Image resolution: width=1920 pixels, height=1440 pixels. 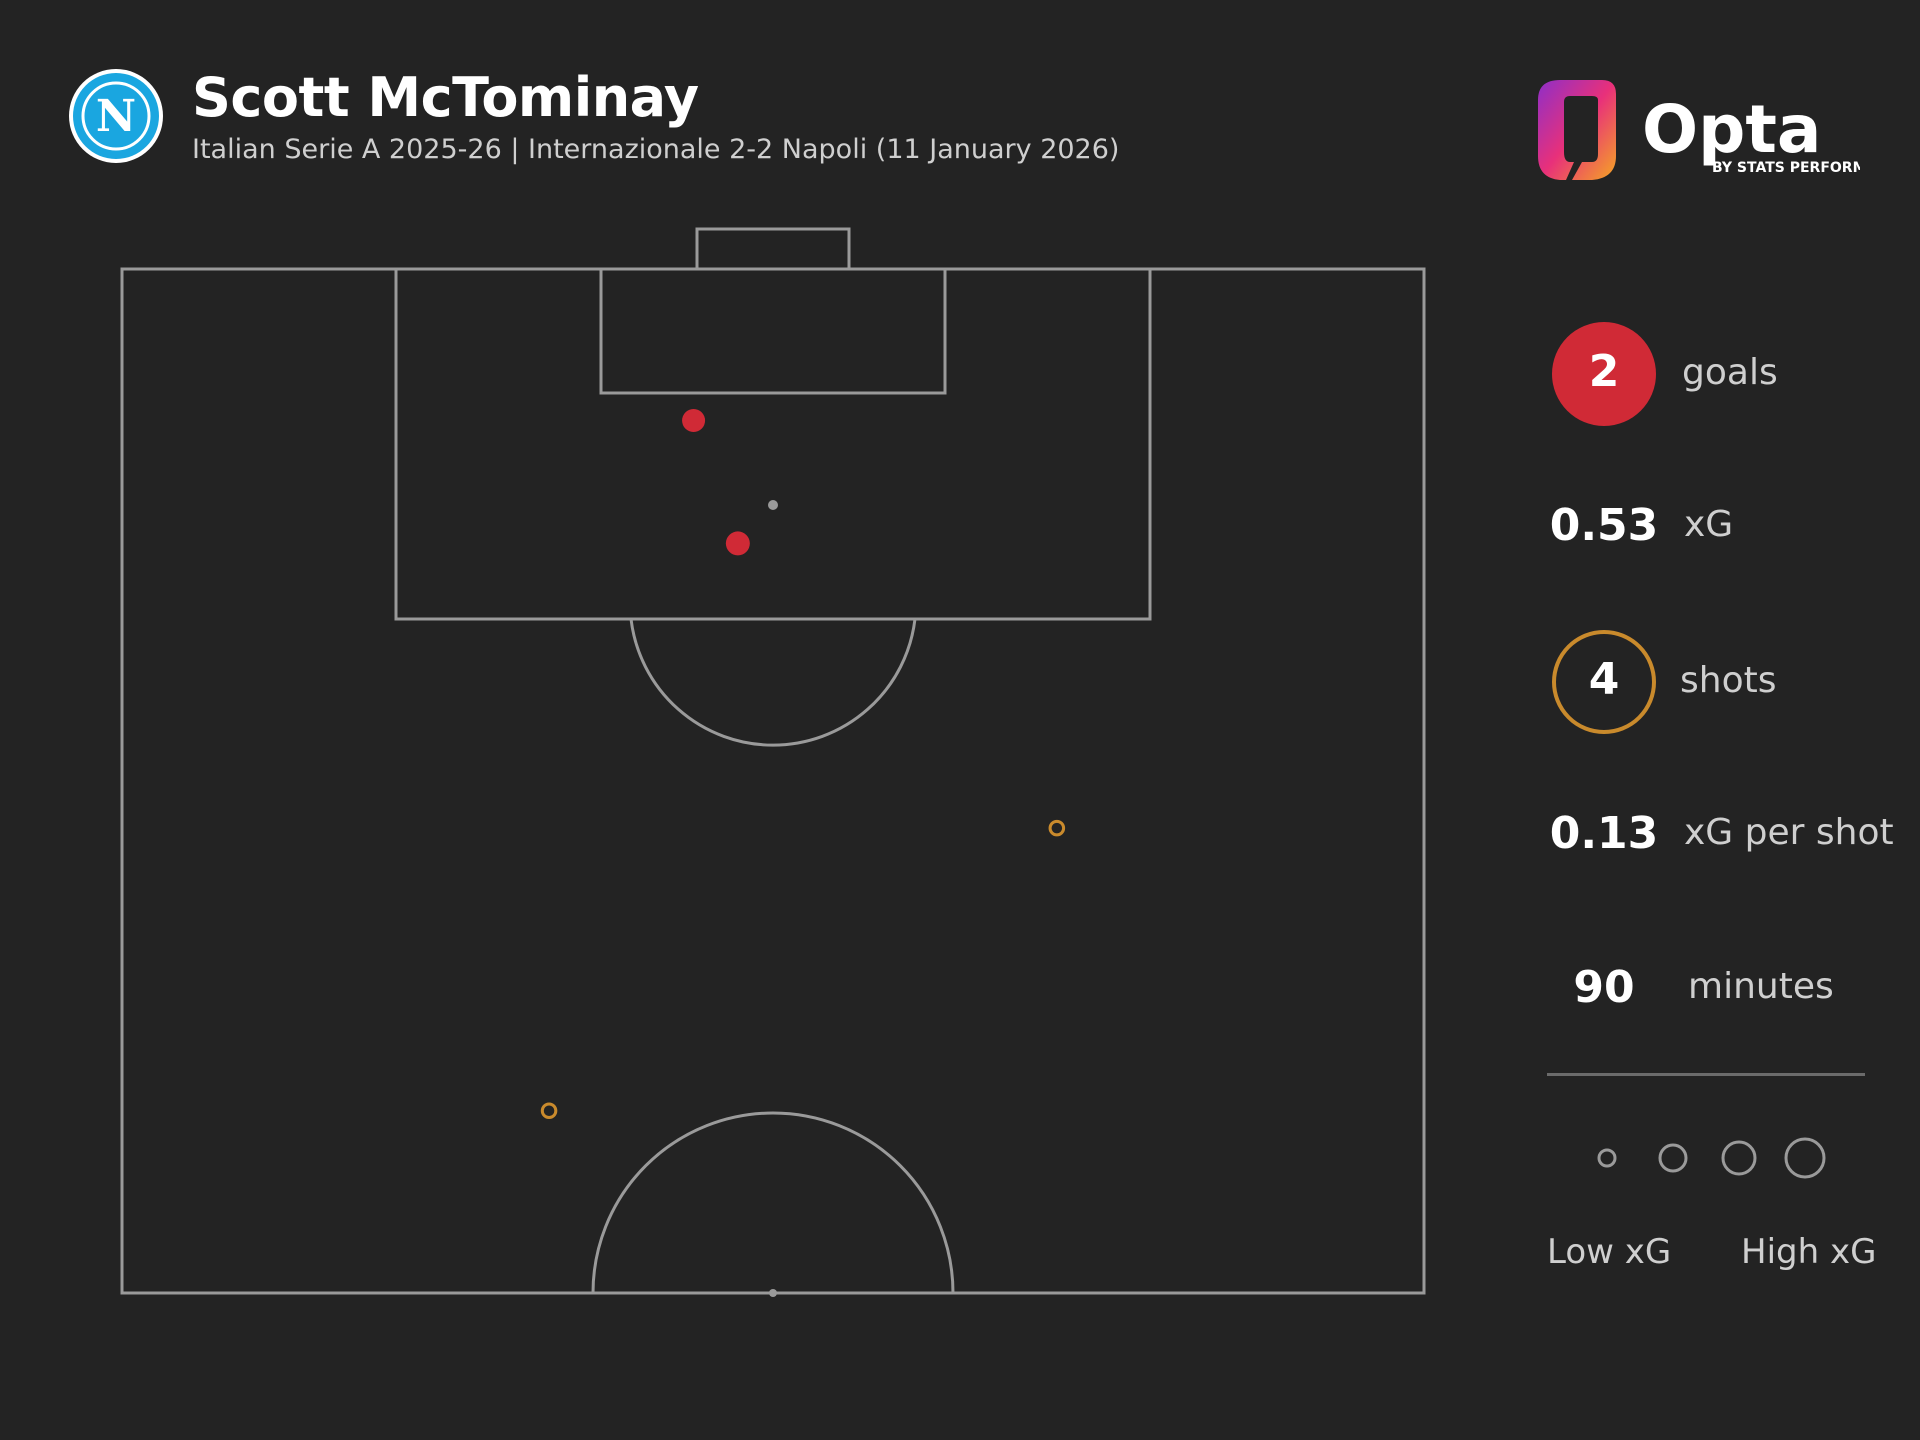 I want to click on centre-spot, so click(x=773, y=1293).